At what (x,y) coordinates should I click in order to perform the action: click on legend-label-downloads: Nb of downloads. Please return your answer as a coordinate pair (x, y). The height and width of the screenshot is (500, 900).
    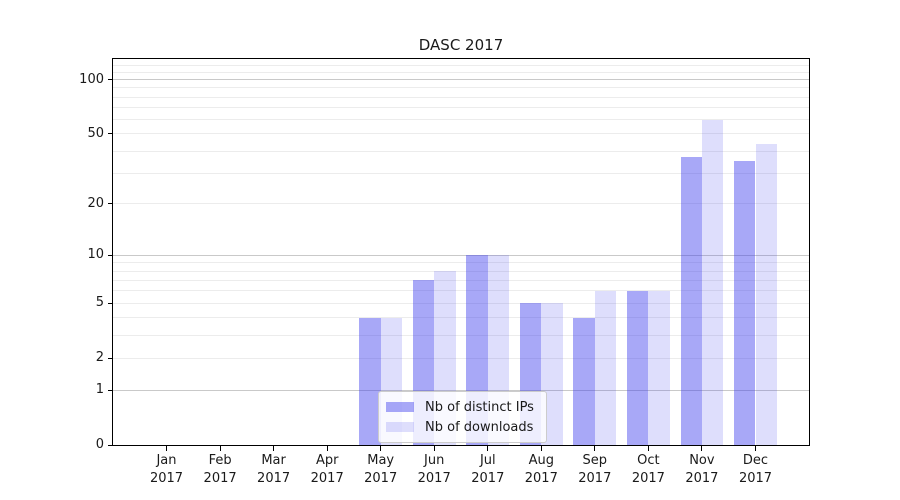
    Looking at the image, I should click on (479, 427).